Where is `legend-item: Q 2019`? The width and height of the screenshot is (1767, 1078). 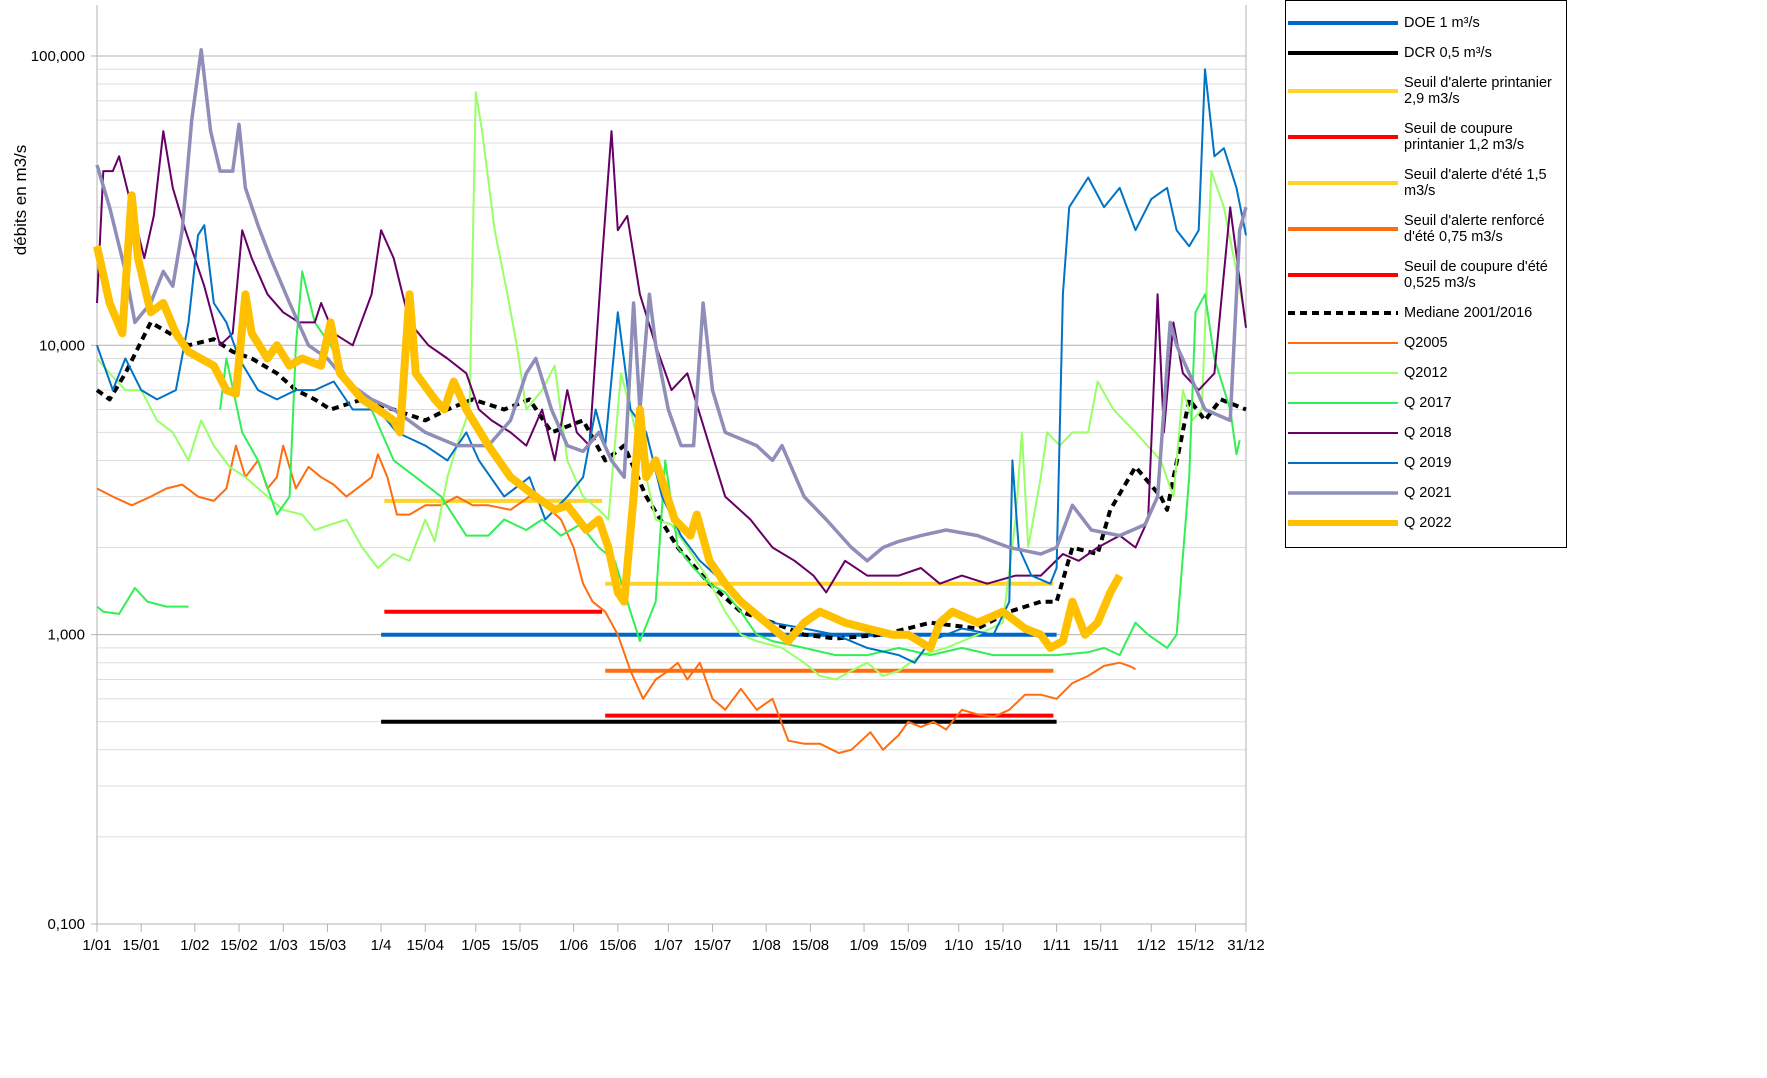 legend-item: Q 2019 is located at coordinates (1426, 463).